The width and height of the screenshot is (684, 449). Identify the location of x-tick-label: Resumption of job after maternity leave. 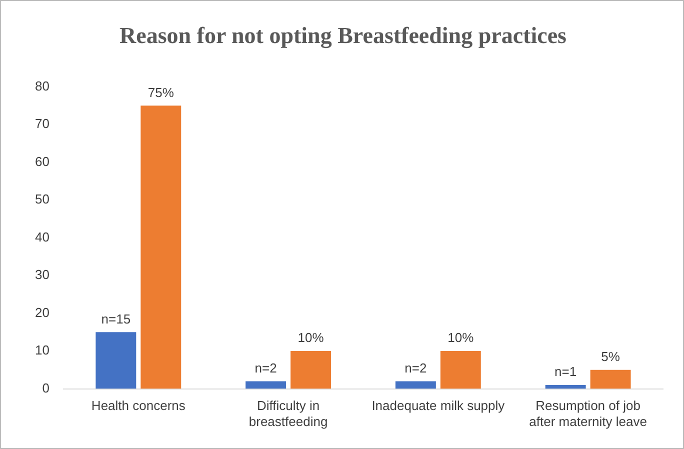
(588, 413).